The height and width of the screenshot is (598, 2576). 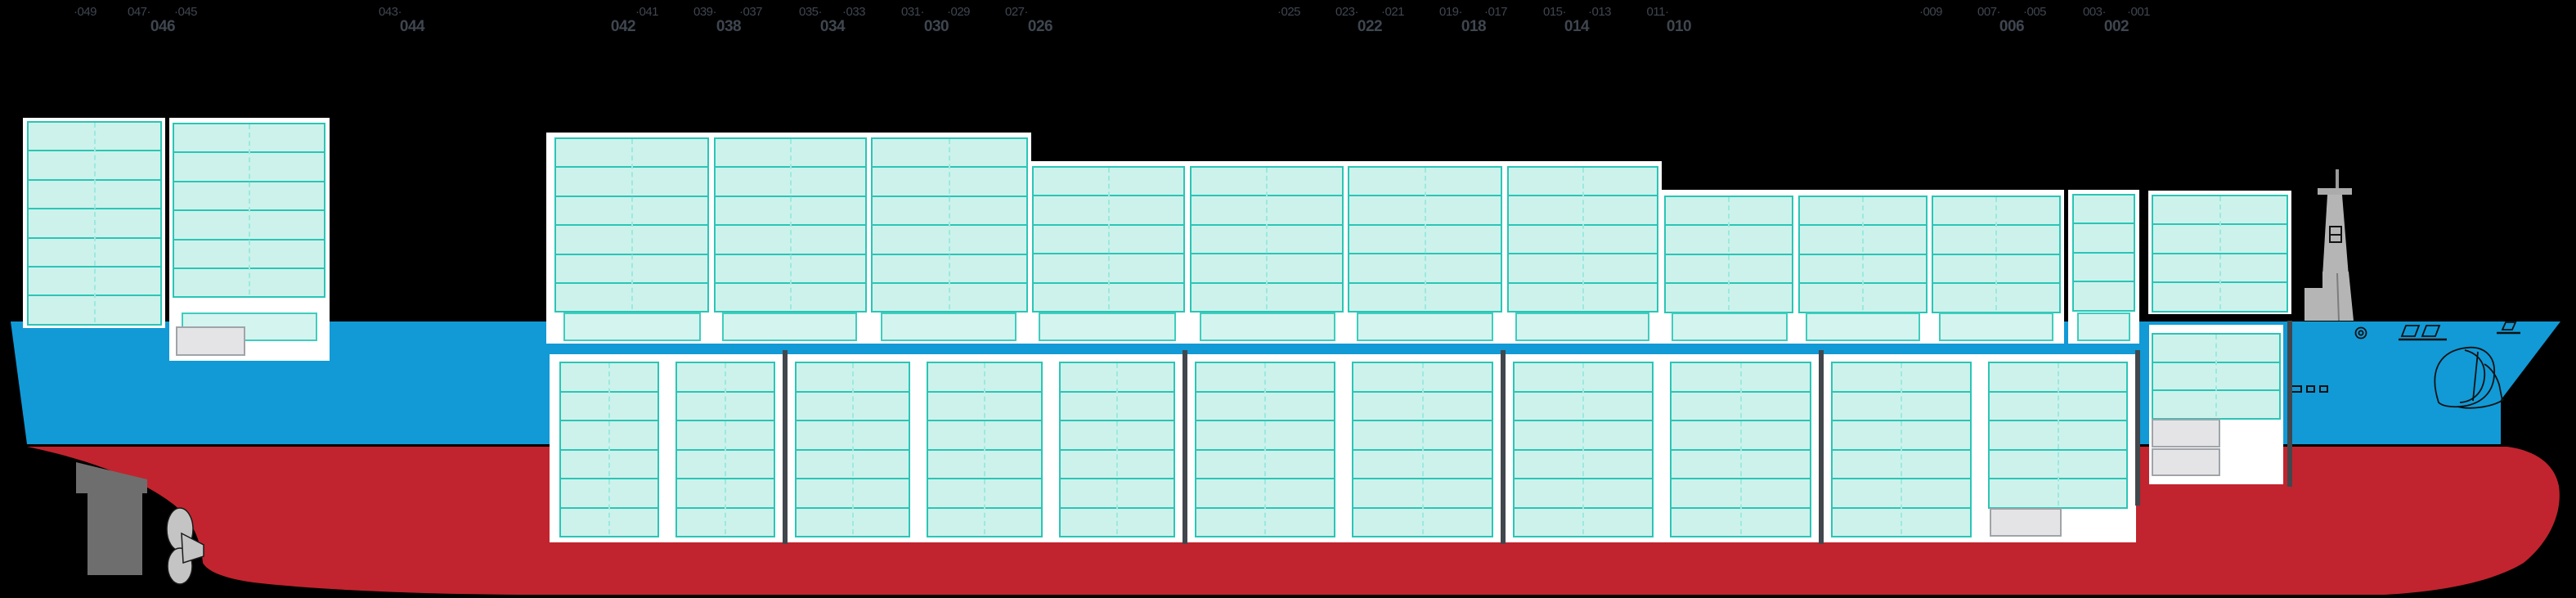 What do you see at coordinates (853, 12) in the screenshot?
I see `bay-label-033: ·033` at bounding box center [853, 12].